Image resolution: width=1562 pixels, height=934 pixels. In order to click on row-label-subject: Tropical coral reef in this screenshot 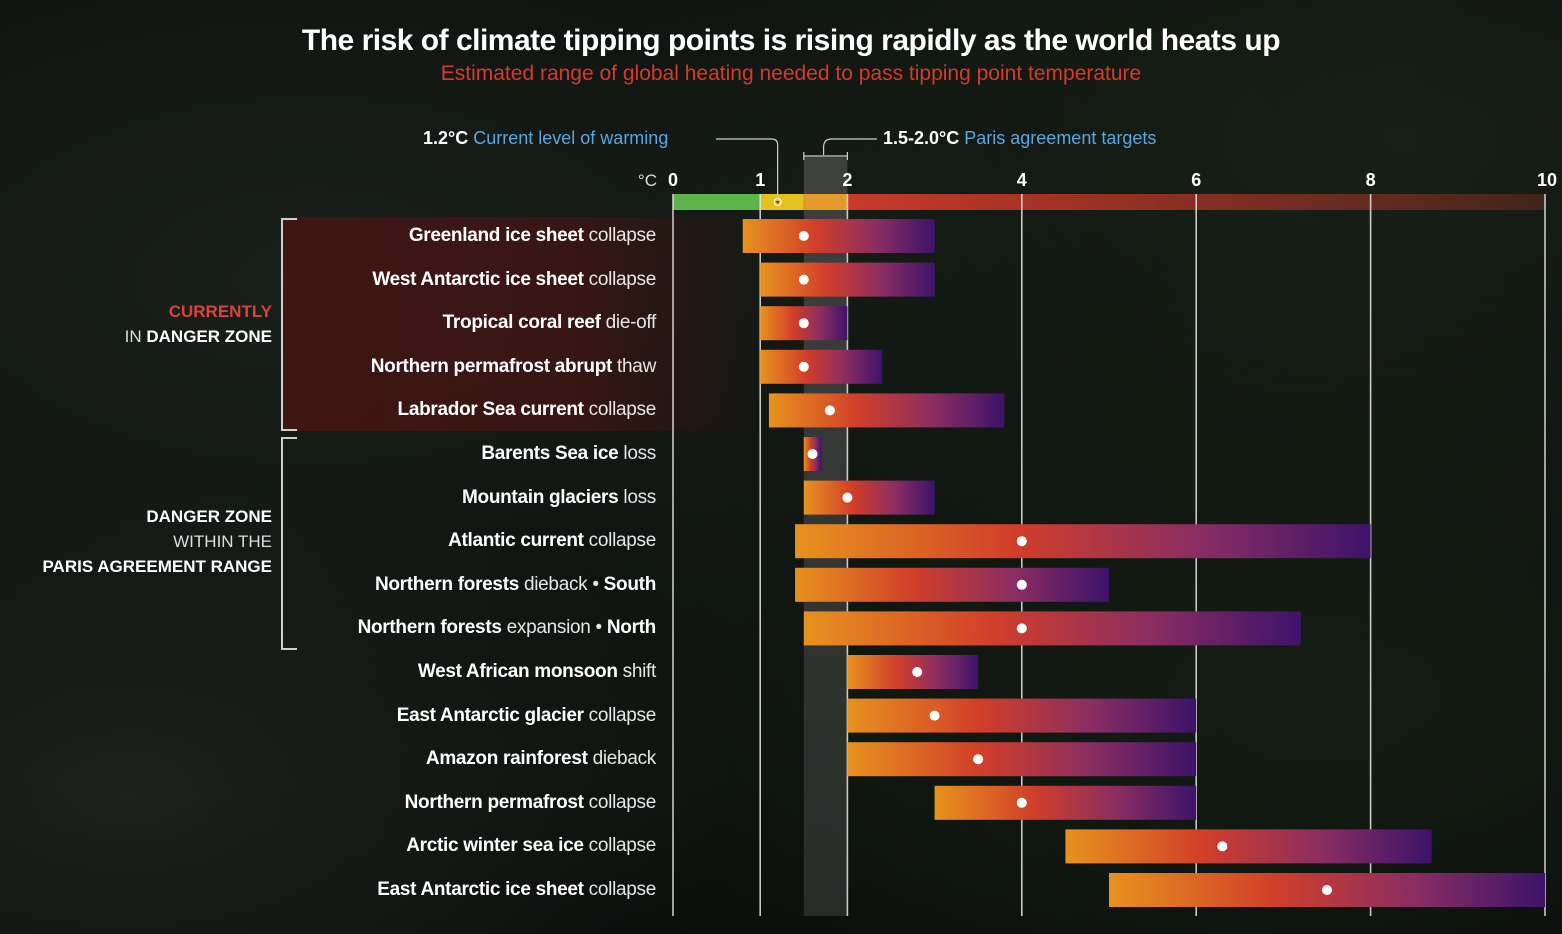, I will do `click(521, 323)`.